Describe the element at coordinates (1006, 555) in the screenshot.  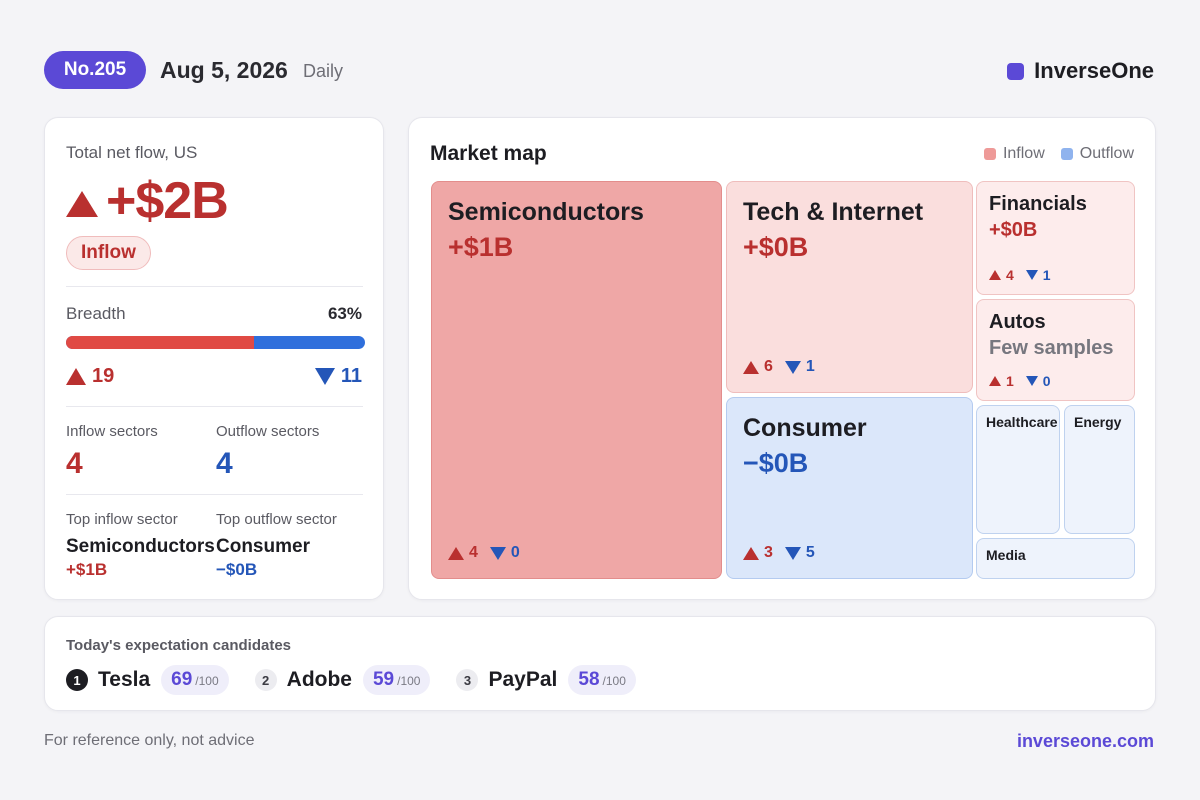
I see `tile-media-name: Media` at that location.